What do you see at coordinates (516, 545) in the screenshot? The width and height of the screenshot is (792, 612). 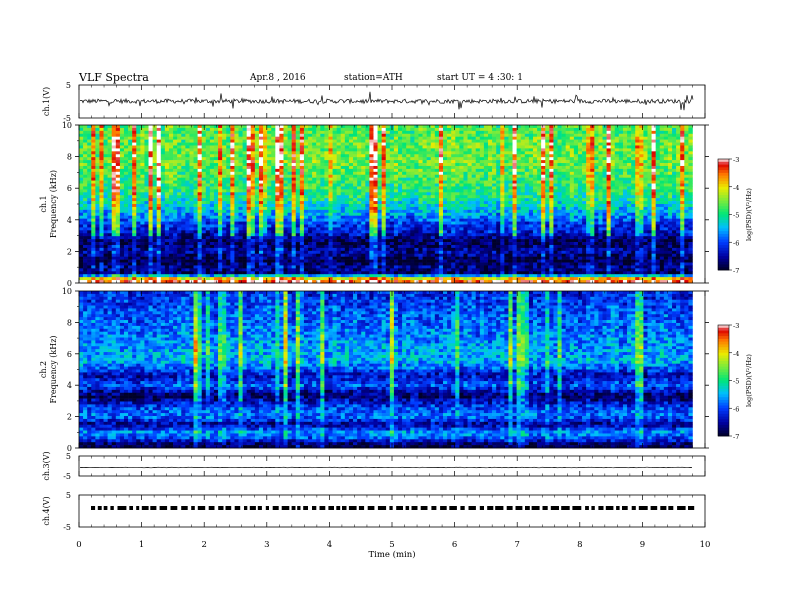 I see `time-axis-tick: 7` at bounding box center [516, 545].